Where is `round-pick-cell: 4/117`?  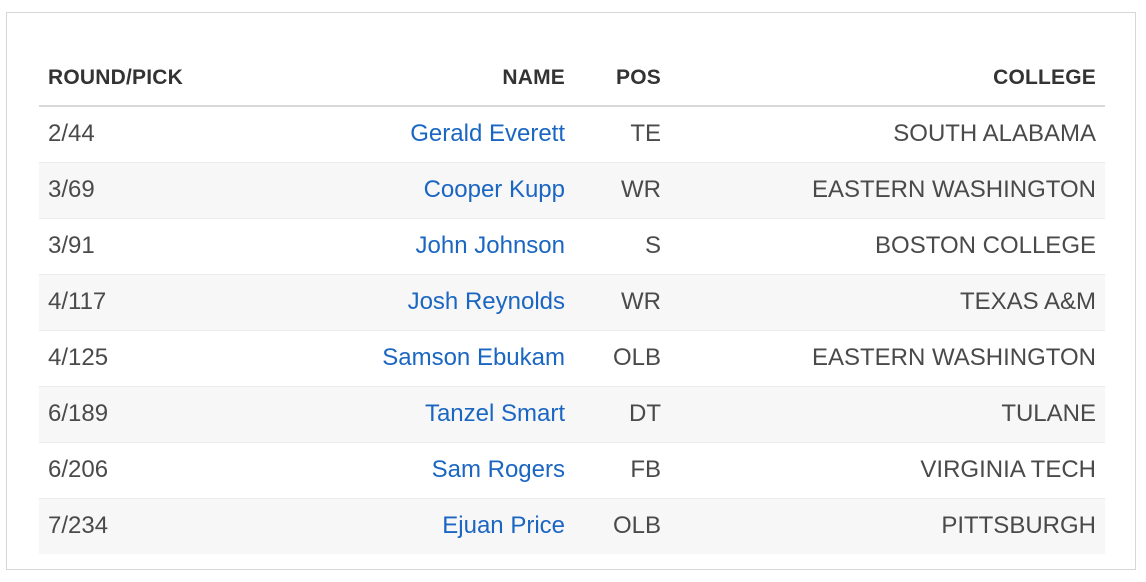
round-pick-cell: 4/117 is located at coordinates (154, 302).